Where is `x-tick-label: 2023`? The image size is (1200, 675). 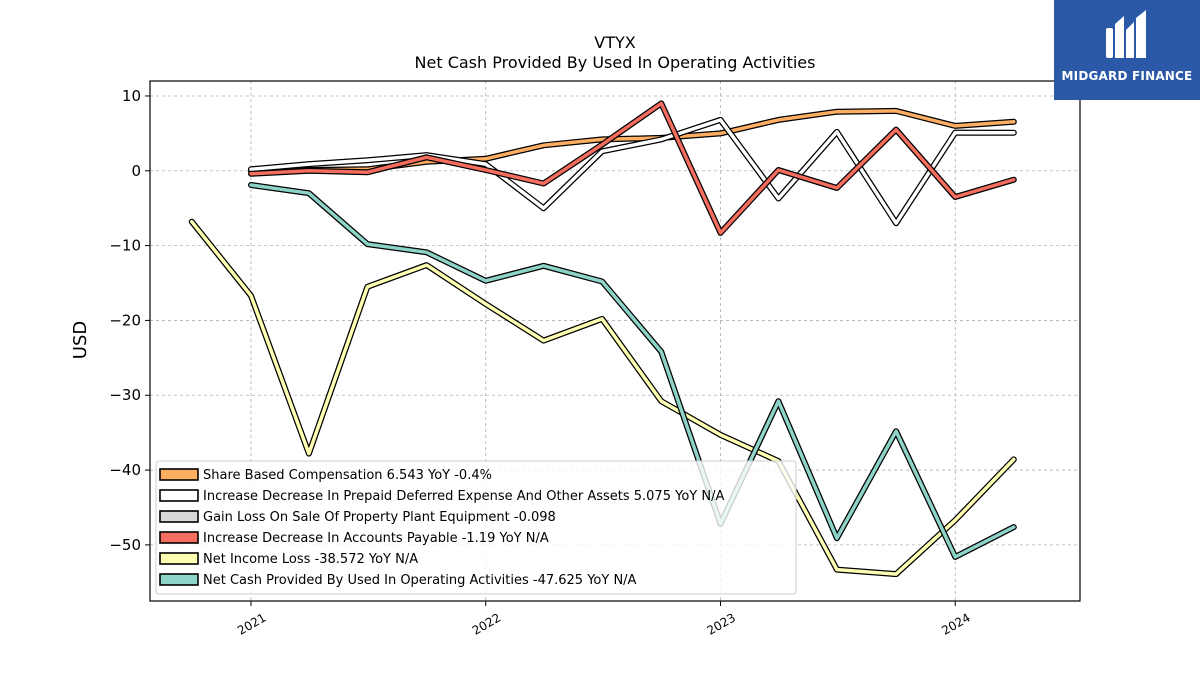 x-tick-label: 2023 is located at coordinates (721, 623).